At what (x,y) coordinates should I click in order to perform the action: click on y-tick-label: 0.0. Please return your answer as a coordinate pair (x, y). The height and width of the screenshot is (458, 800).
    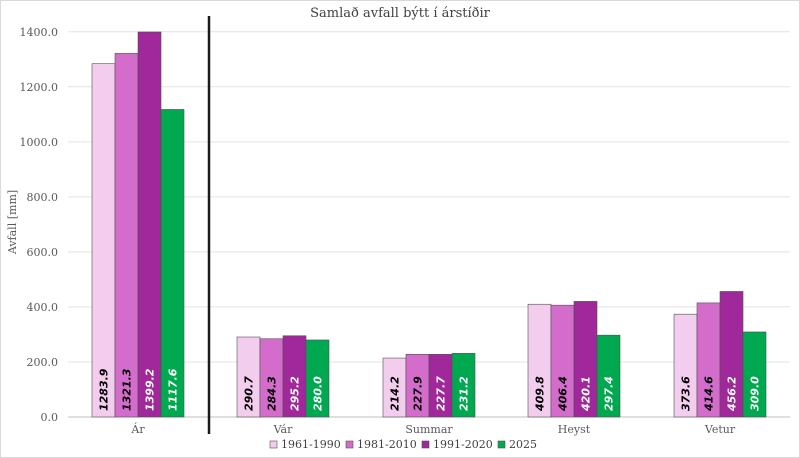
    Looking at the image, I should click on (50, 417).